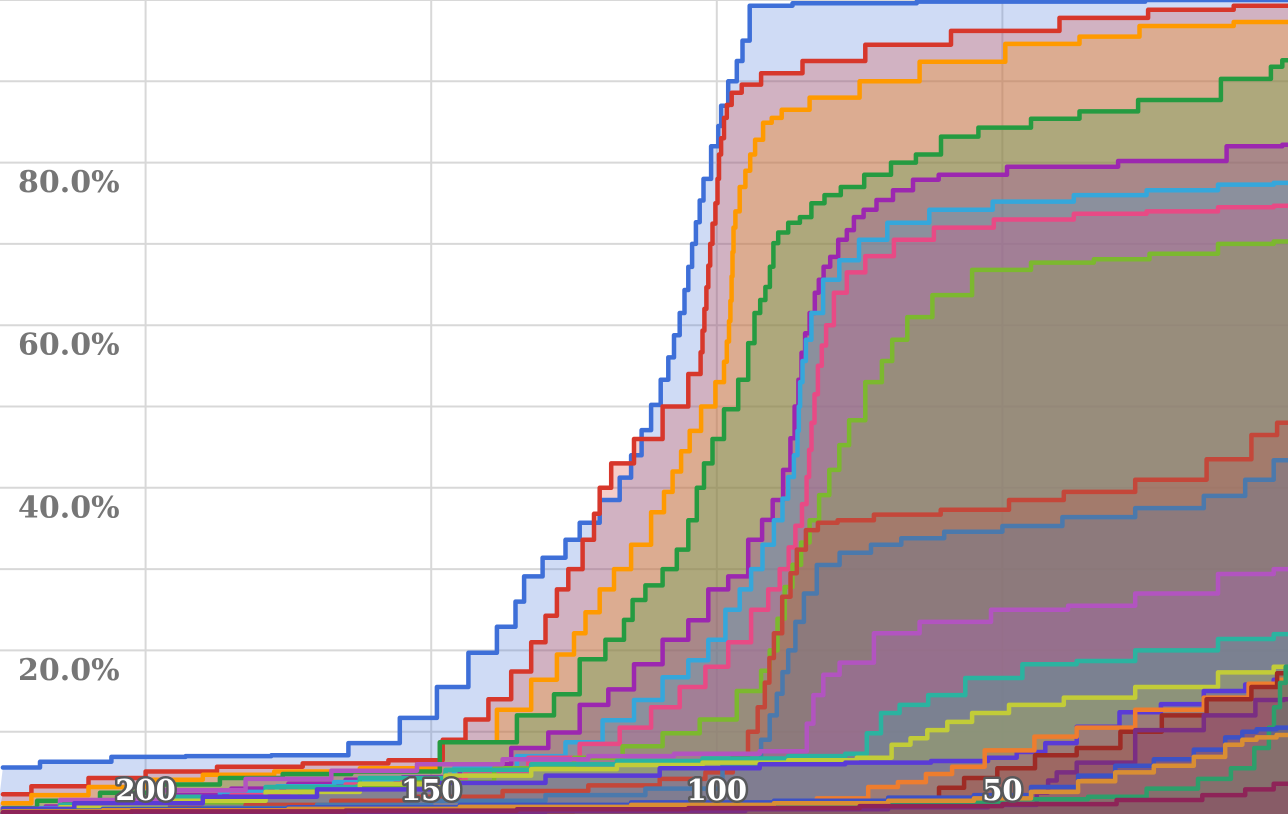 This screenshot has height=814, width=1288. I want to click on y-axis-tick-label: 40.0%, so click(69, 507).